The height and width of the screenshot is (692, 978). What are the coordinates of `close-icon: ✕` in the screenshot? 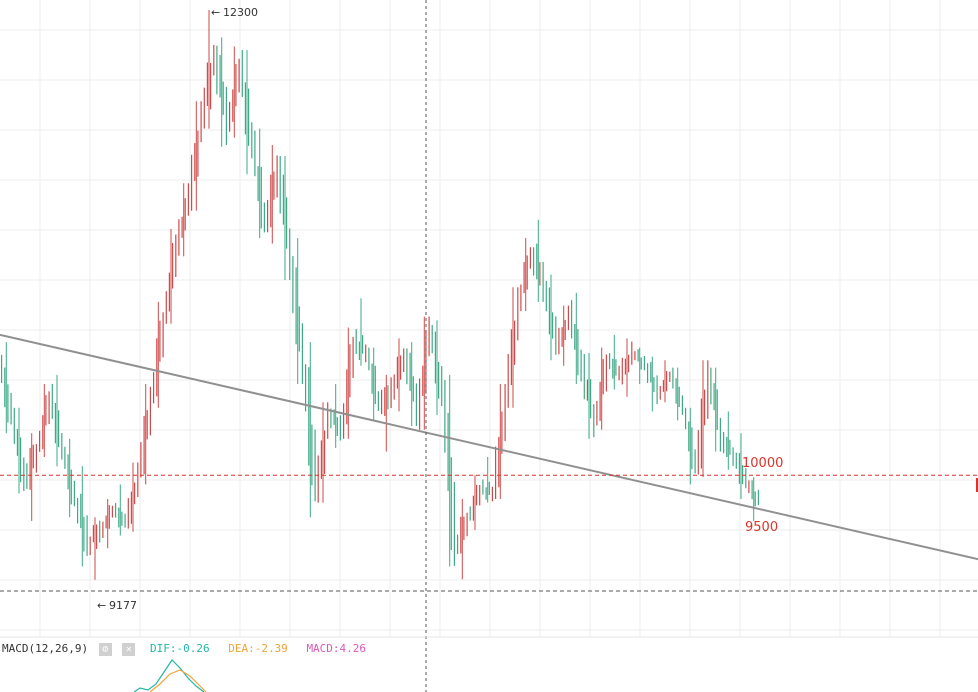 It's located at (129, 649).